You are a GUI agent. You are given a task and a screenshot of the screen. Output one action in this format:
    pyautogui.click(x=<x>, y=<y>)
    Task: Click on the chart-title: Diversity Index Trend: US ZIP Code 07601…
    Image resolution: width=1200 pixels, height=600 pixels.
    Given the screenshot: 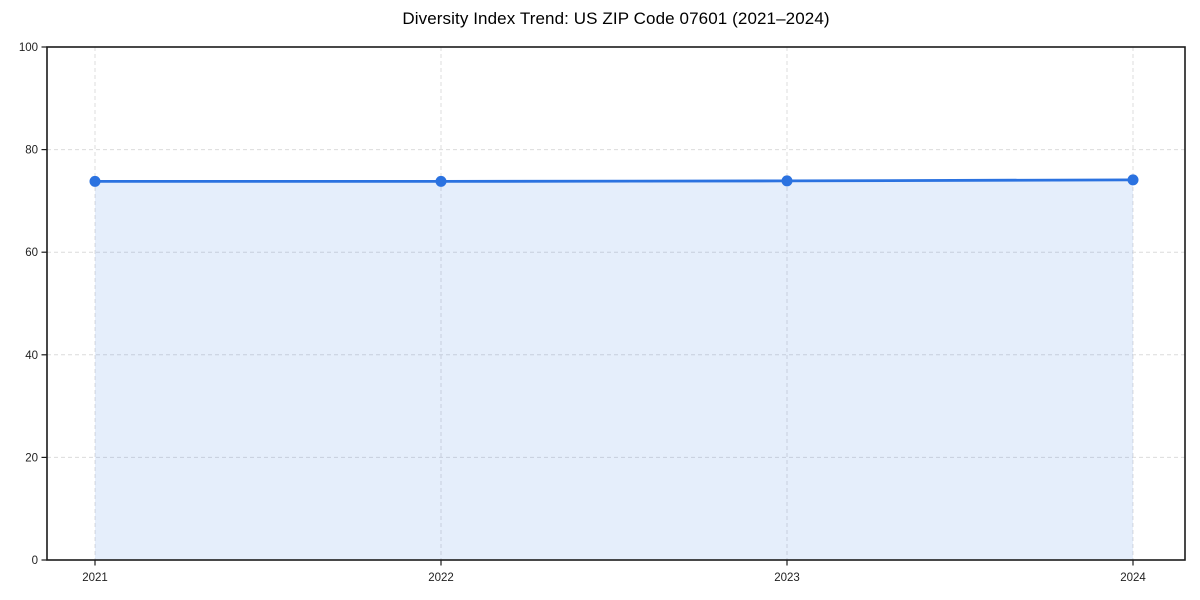 What is the action you would take?
    pyautogui.click(x=616, y=18)
    